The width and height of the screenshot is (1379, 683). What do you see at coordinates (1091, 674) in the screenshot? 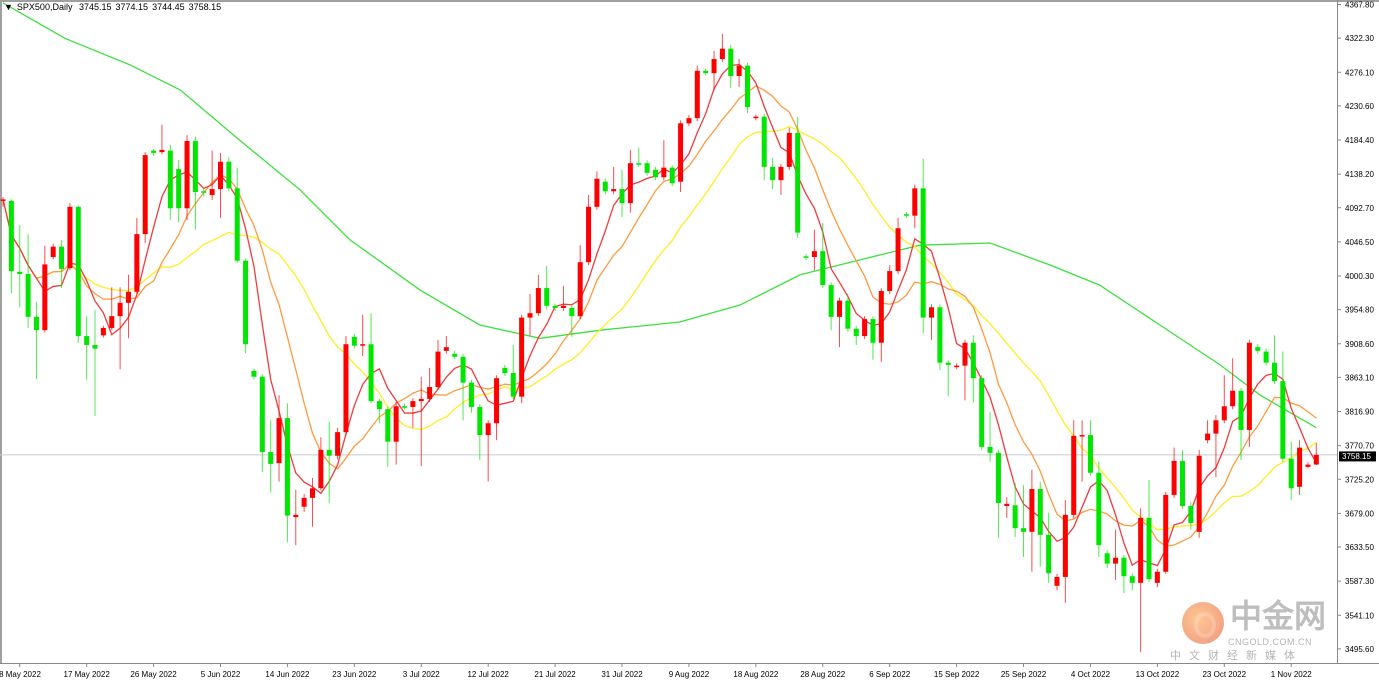
I see `time-tick-label: 4 Oct 2022` at bounding box center [1091, 674].